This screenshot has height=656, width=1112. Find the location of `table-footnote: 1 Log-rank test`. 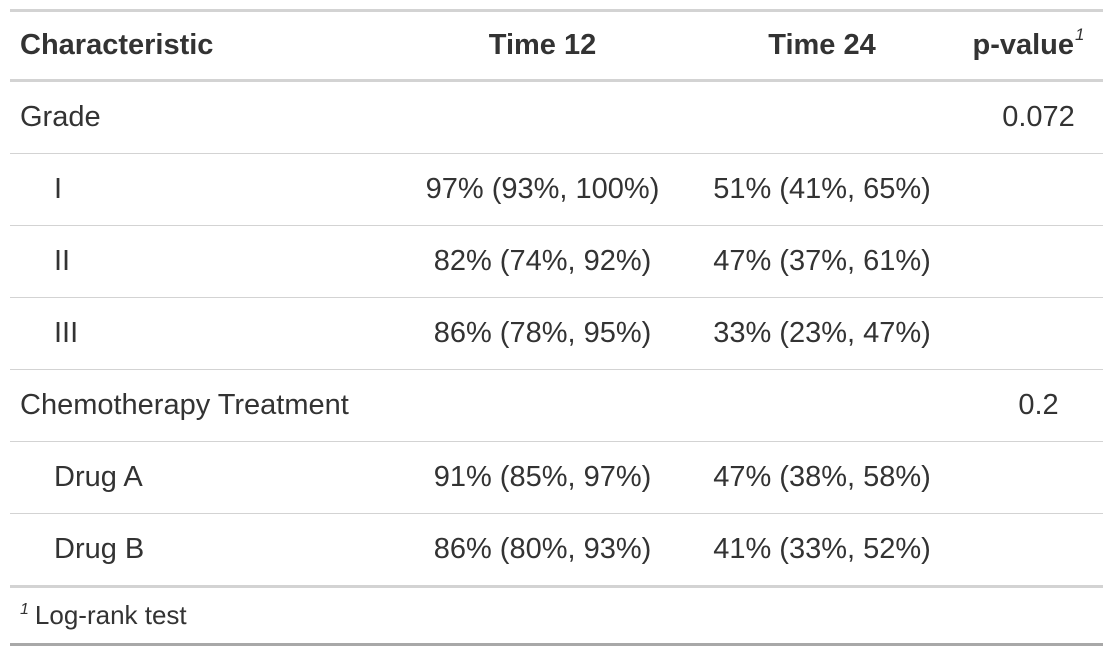

table-footnote: 1 Log-rank test is located at coordinates (556, 615).